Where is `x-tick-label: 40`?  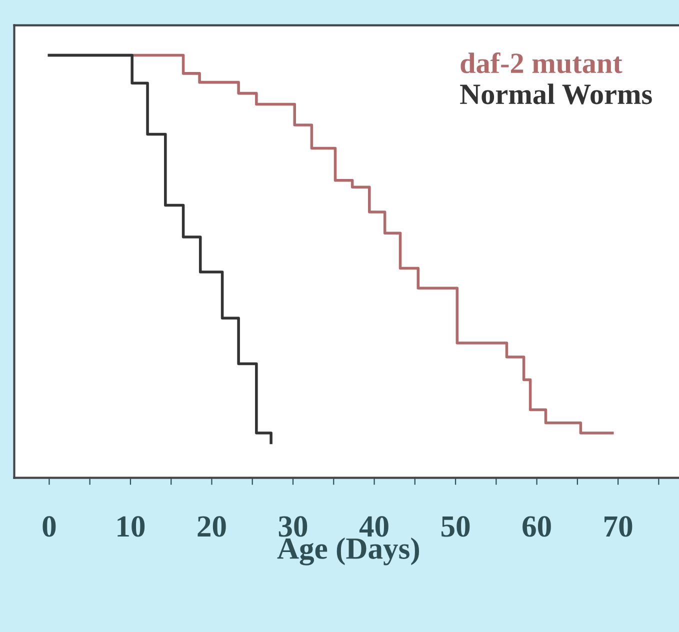
x-tick-label: 40 is located at coordinates (373, 526).